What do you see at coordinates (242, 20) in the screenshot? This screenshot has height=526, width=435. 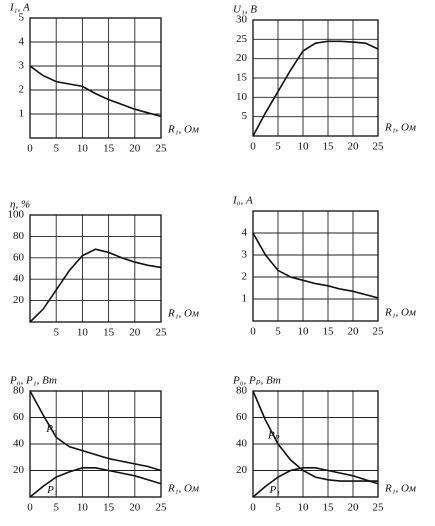 I see `y-tick-label: 30` at bounding box center [242, 20].